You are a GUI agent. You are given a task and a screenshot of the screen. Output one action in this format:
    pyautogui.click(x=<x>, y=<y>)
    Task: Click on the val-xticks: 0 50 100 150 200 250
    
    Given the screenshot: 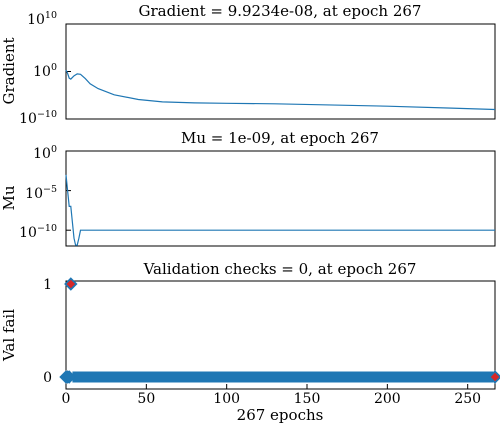 What is the action you would take?
    pyautogui.click(x=271, y=395)
    